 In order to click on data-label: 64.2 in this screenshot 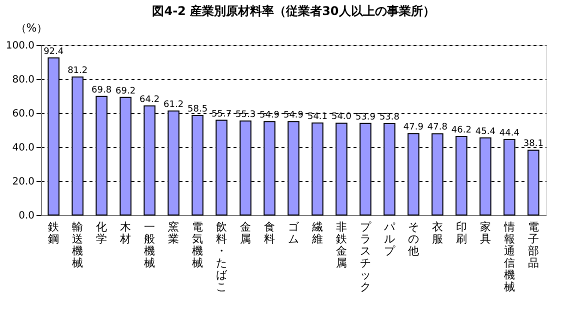, I will do `click(150, 99)`.